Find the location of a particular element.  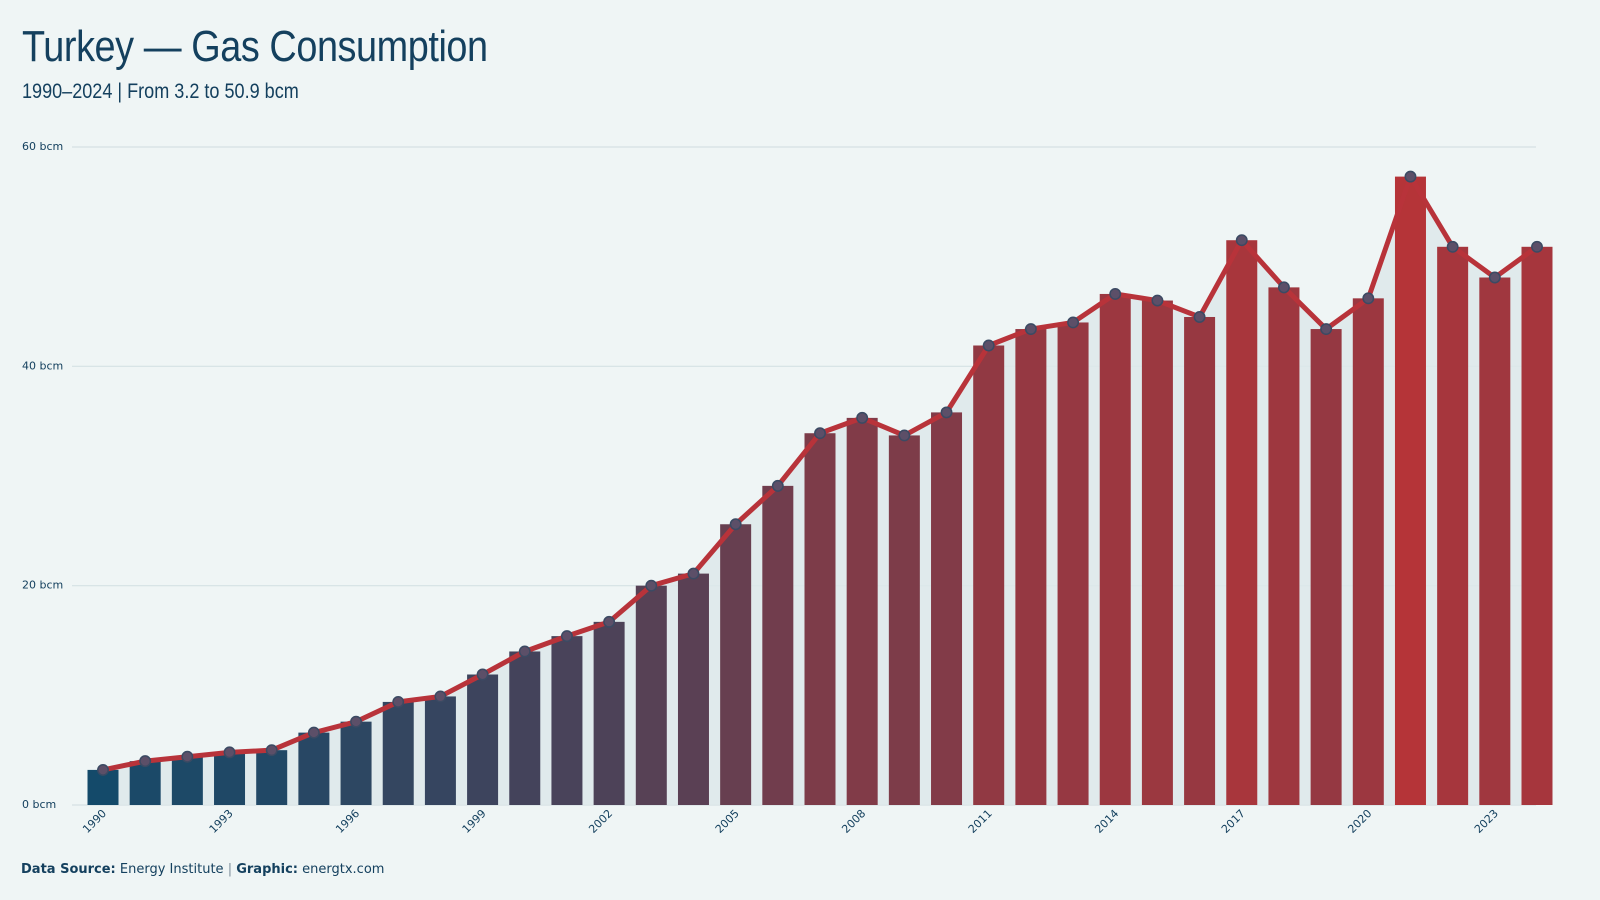

x-tick-label: 2023 is located at coordinates (1486, 821).